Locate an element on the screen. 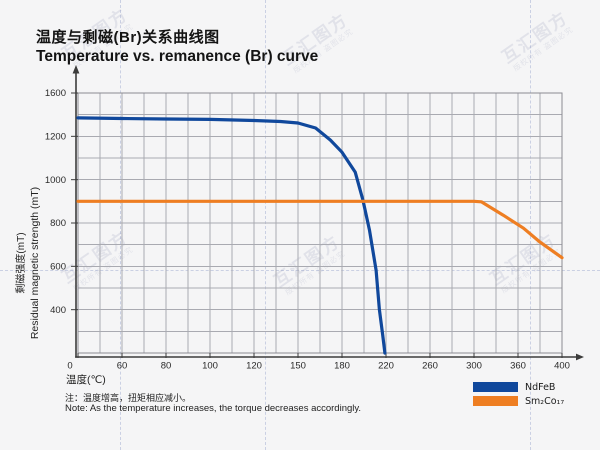 The width and height of the screenshot is (600, 450). x-tick-label: 150 is located at coordinates (298, 366).